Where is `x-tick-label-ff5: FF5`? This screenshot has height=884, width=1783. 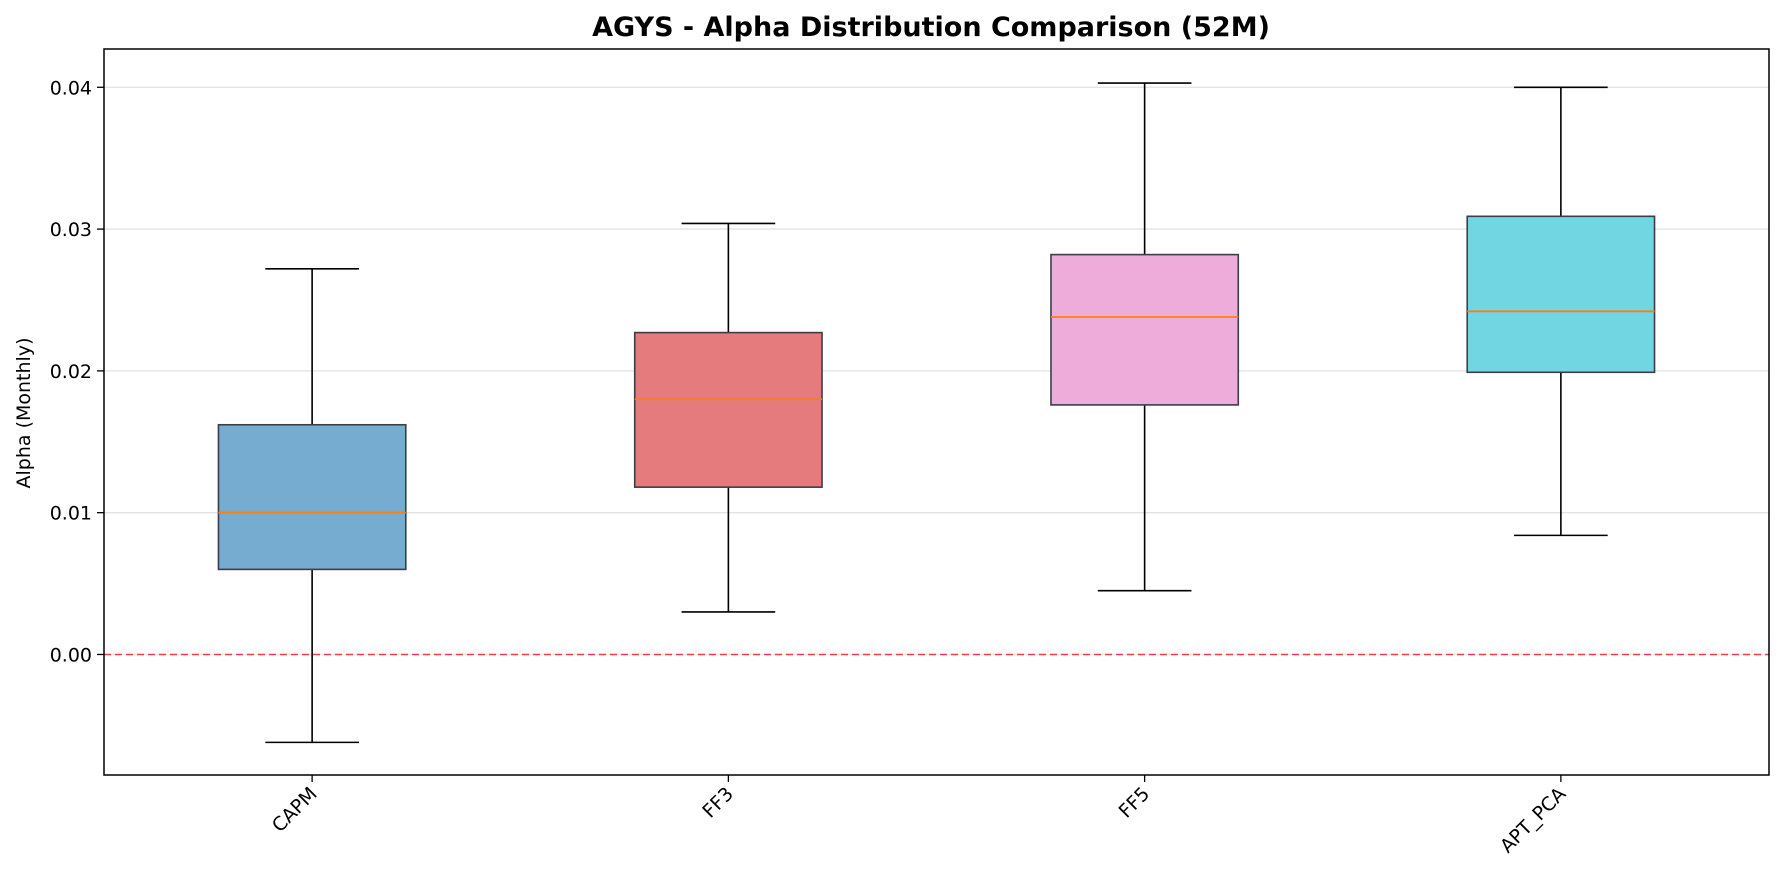
x-tick-label-ff5: FF5 is located at coordinates (1135, 803).